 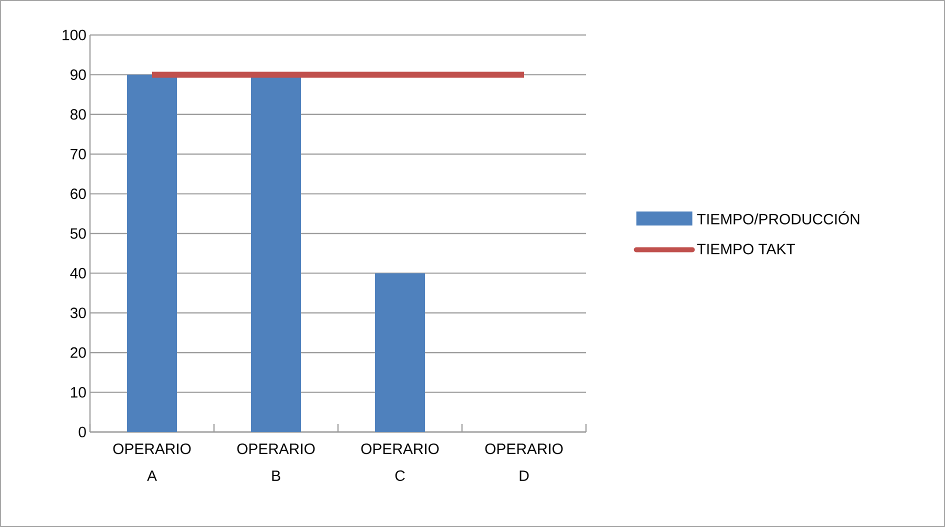 What do you see at coordinates (778, 217) in the screenshot?
I see `legend-label: TIEMPO/PRODUCCIÓN` at bounding box center [778, 217].